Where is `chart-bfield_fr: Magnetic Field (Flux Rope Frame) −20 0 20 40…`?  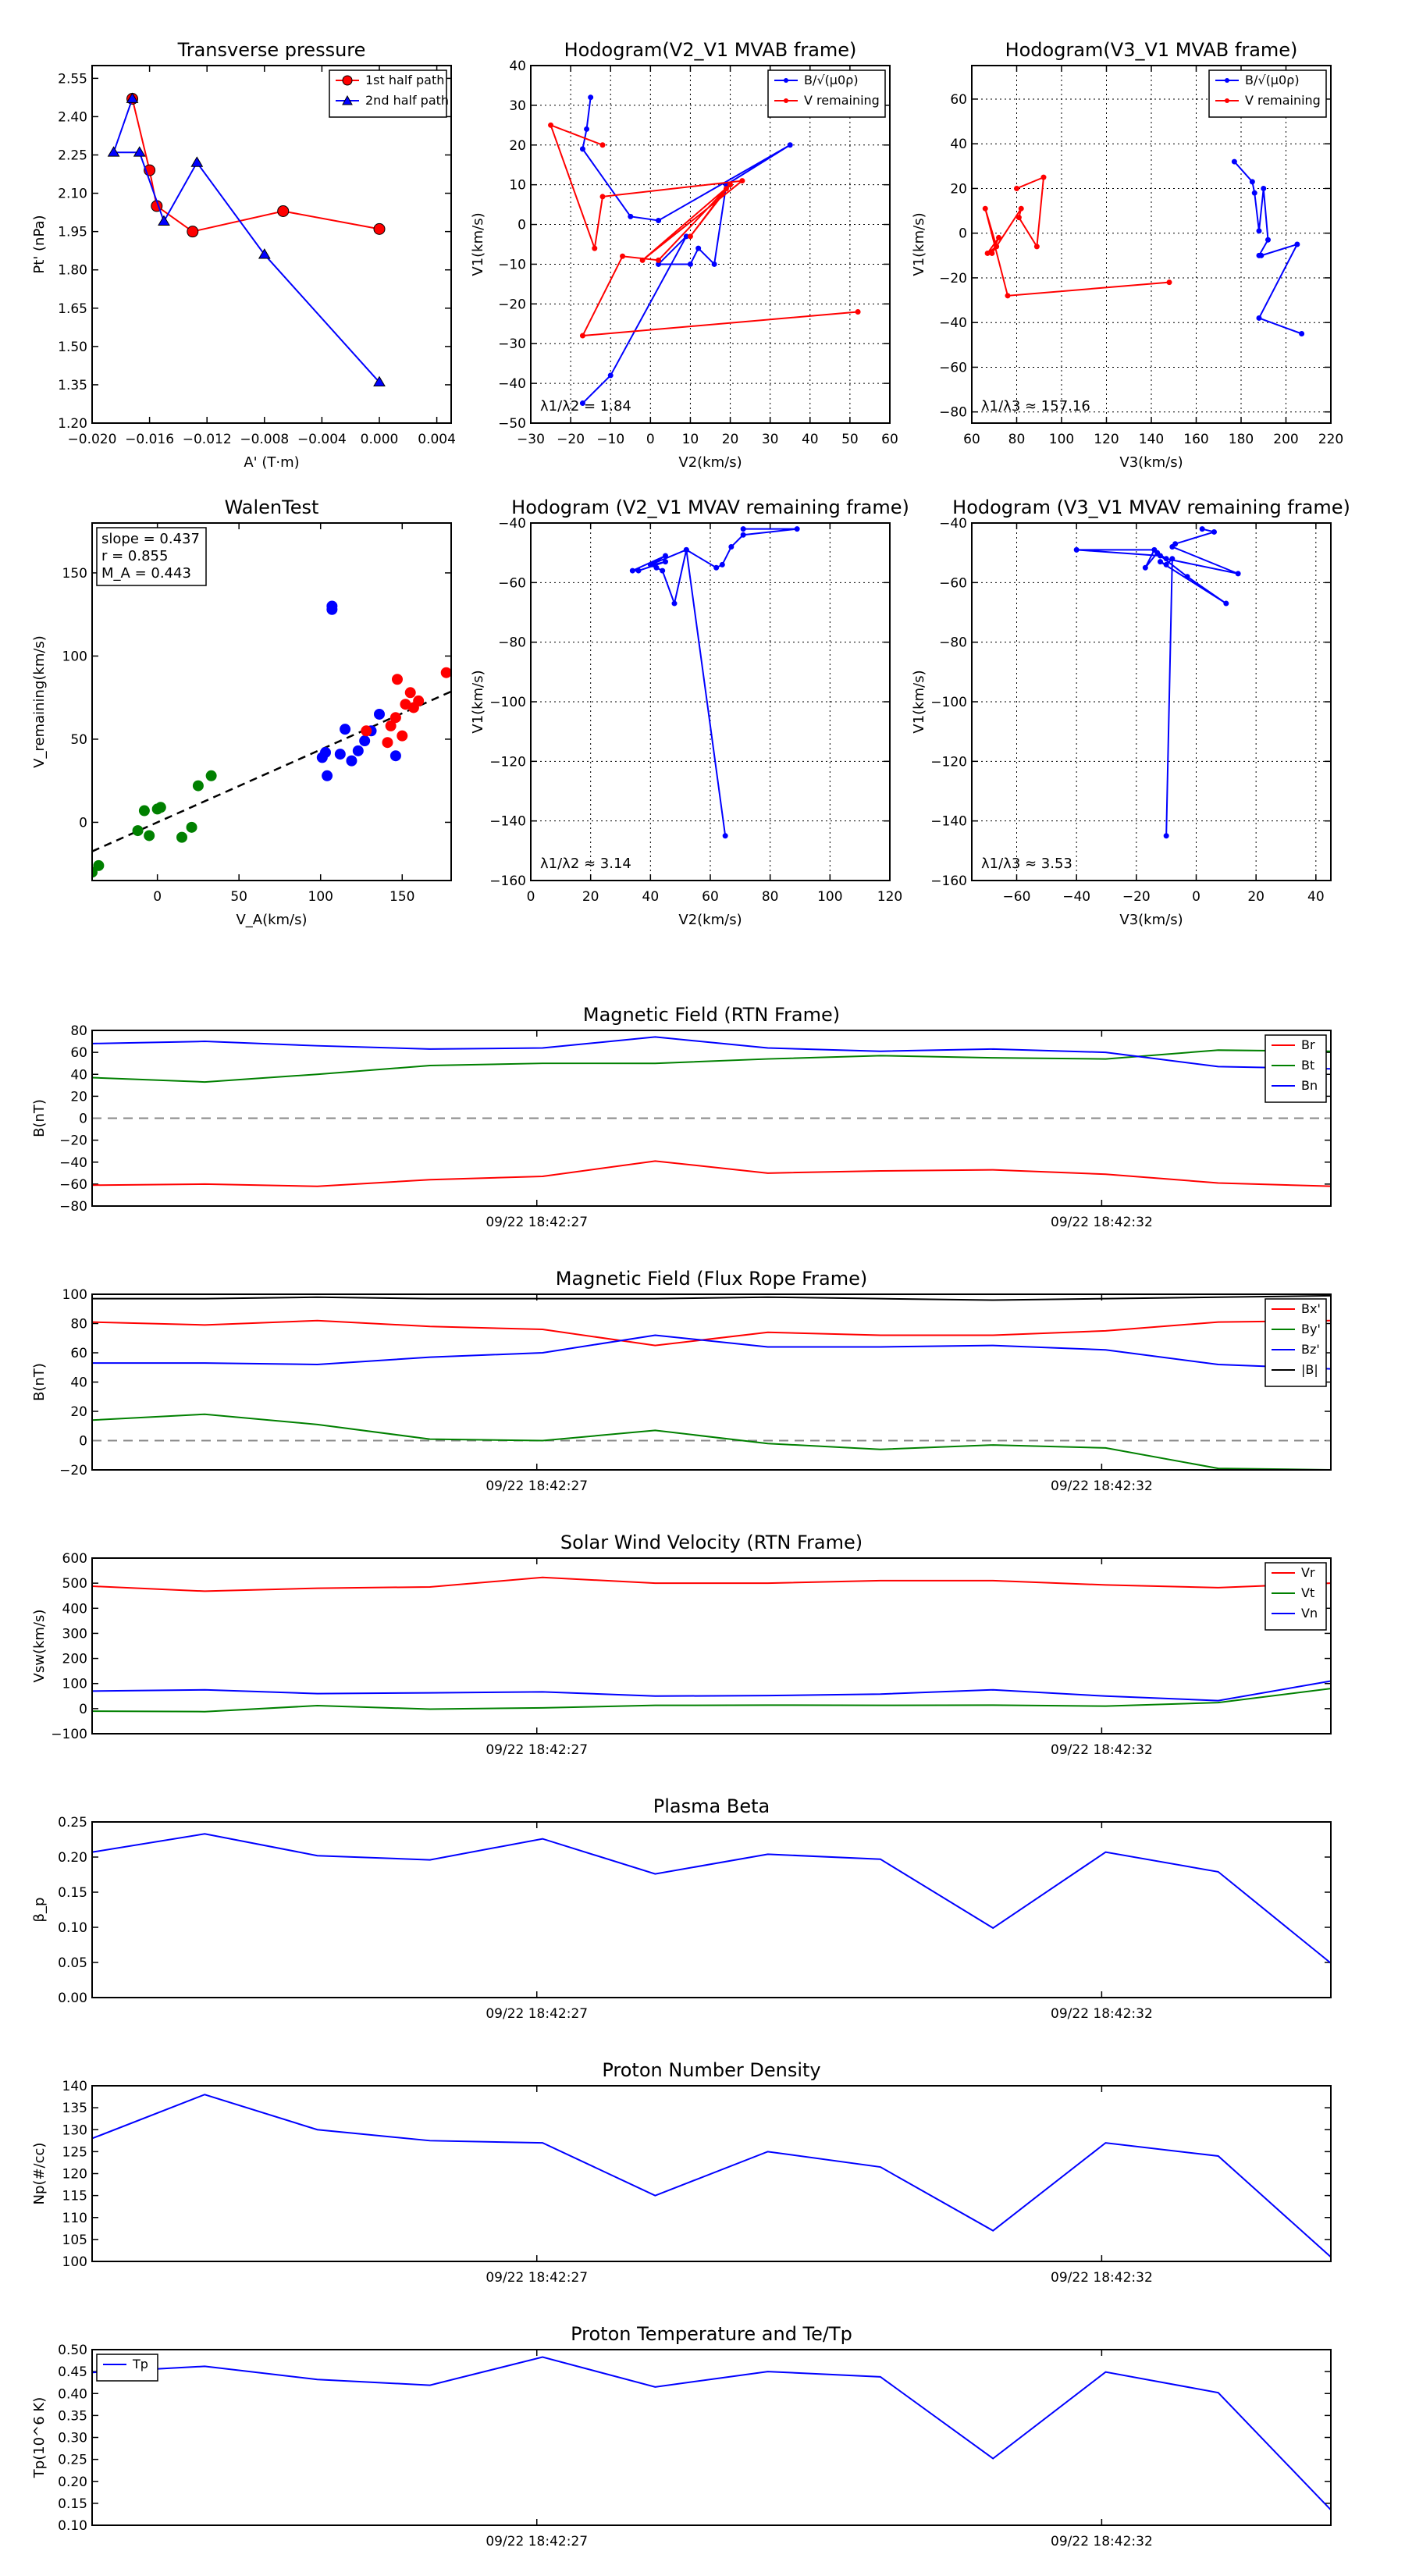
chart-bfield_fr: Magnetic Field (Flux Rope Frame) −20 0 20 40… is located at coordinates (681, 1381).